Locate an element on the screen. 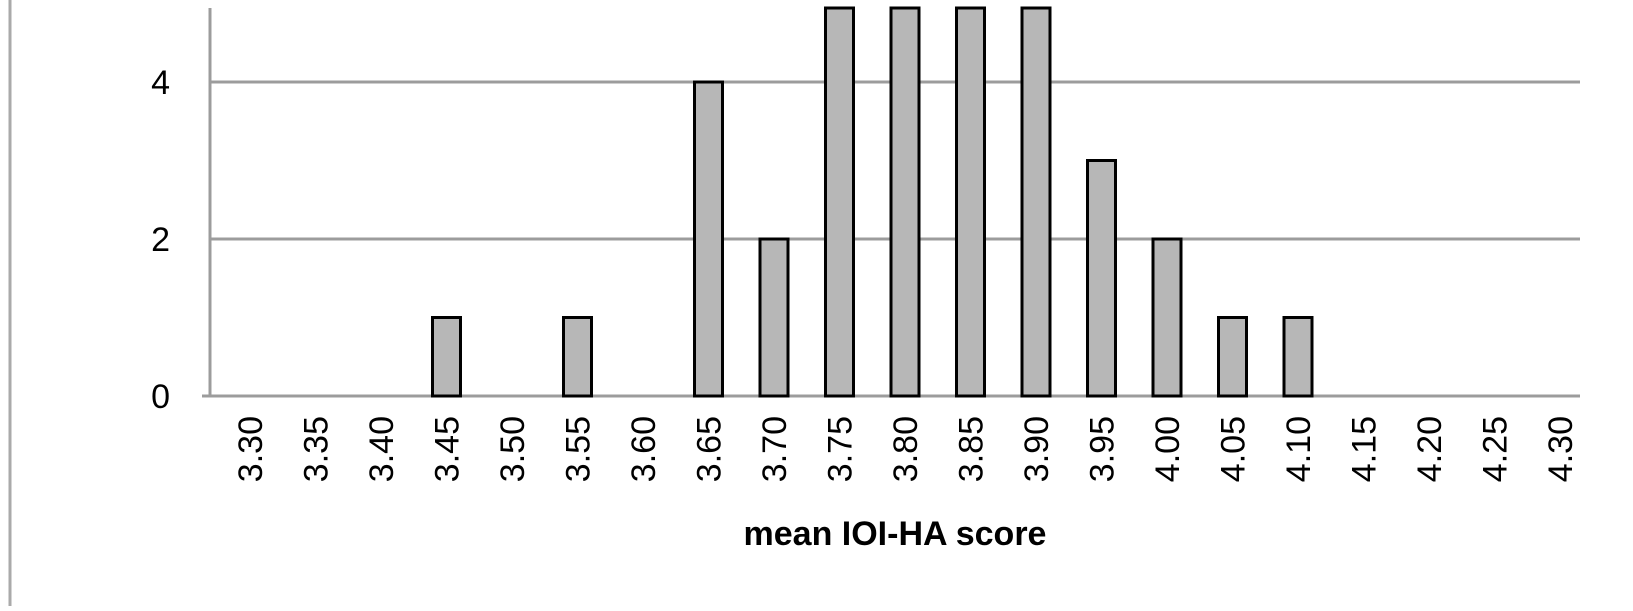  y-tick-label: 4 is located at coordinates (160, 83).